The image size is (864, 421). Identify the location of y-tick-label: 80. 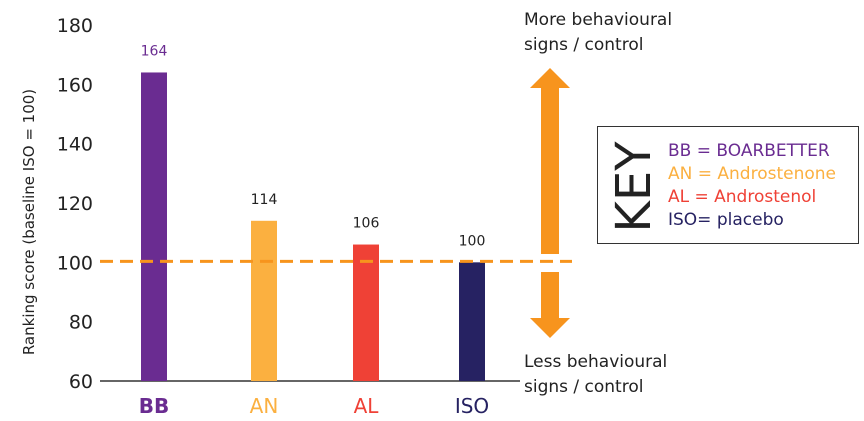
(81, 323).